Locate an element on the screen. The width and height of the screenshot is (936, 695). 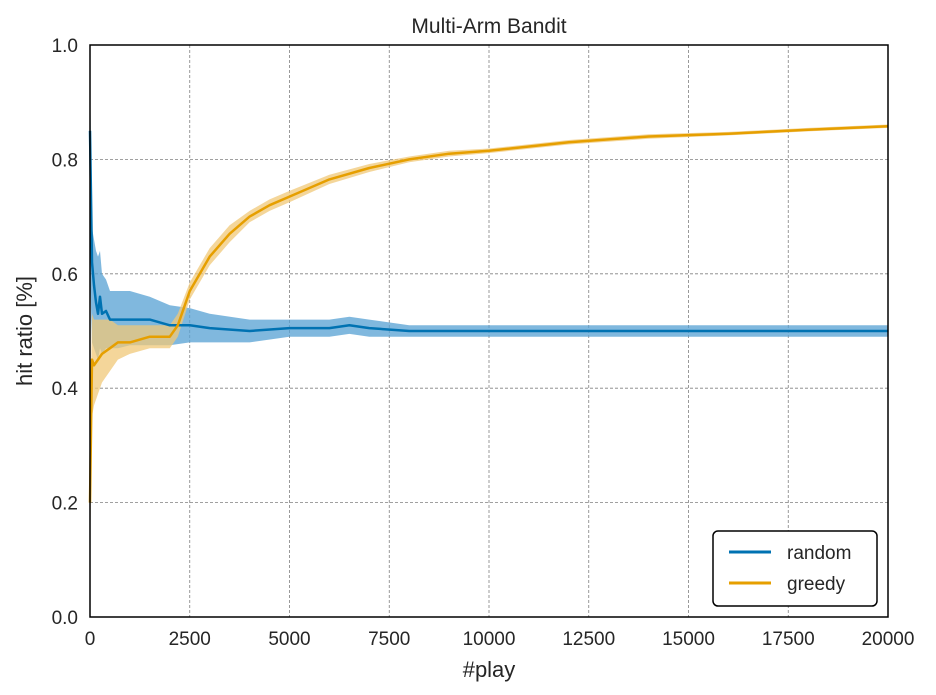
legend-label-random: random is located at coordinates (819, 553).